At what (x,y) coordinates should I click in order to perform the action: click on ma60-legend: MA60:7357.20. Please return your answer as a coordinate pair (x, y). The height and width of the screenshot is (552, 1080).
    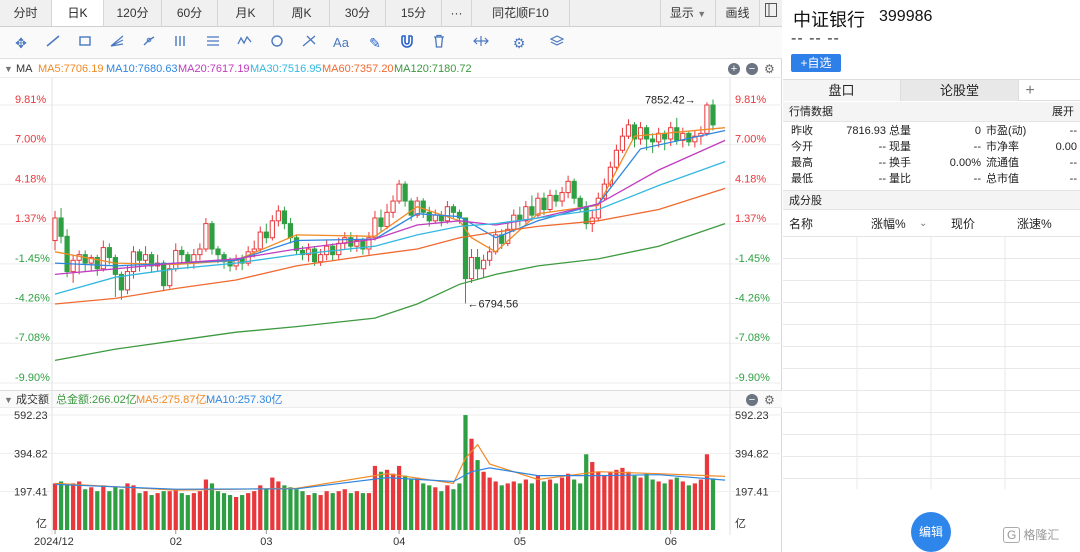
    Looking at the image, I should click on (358, 69).